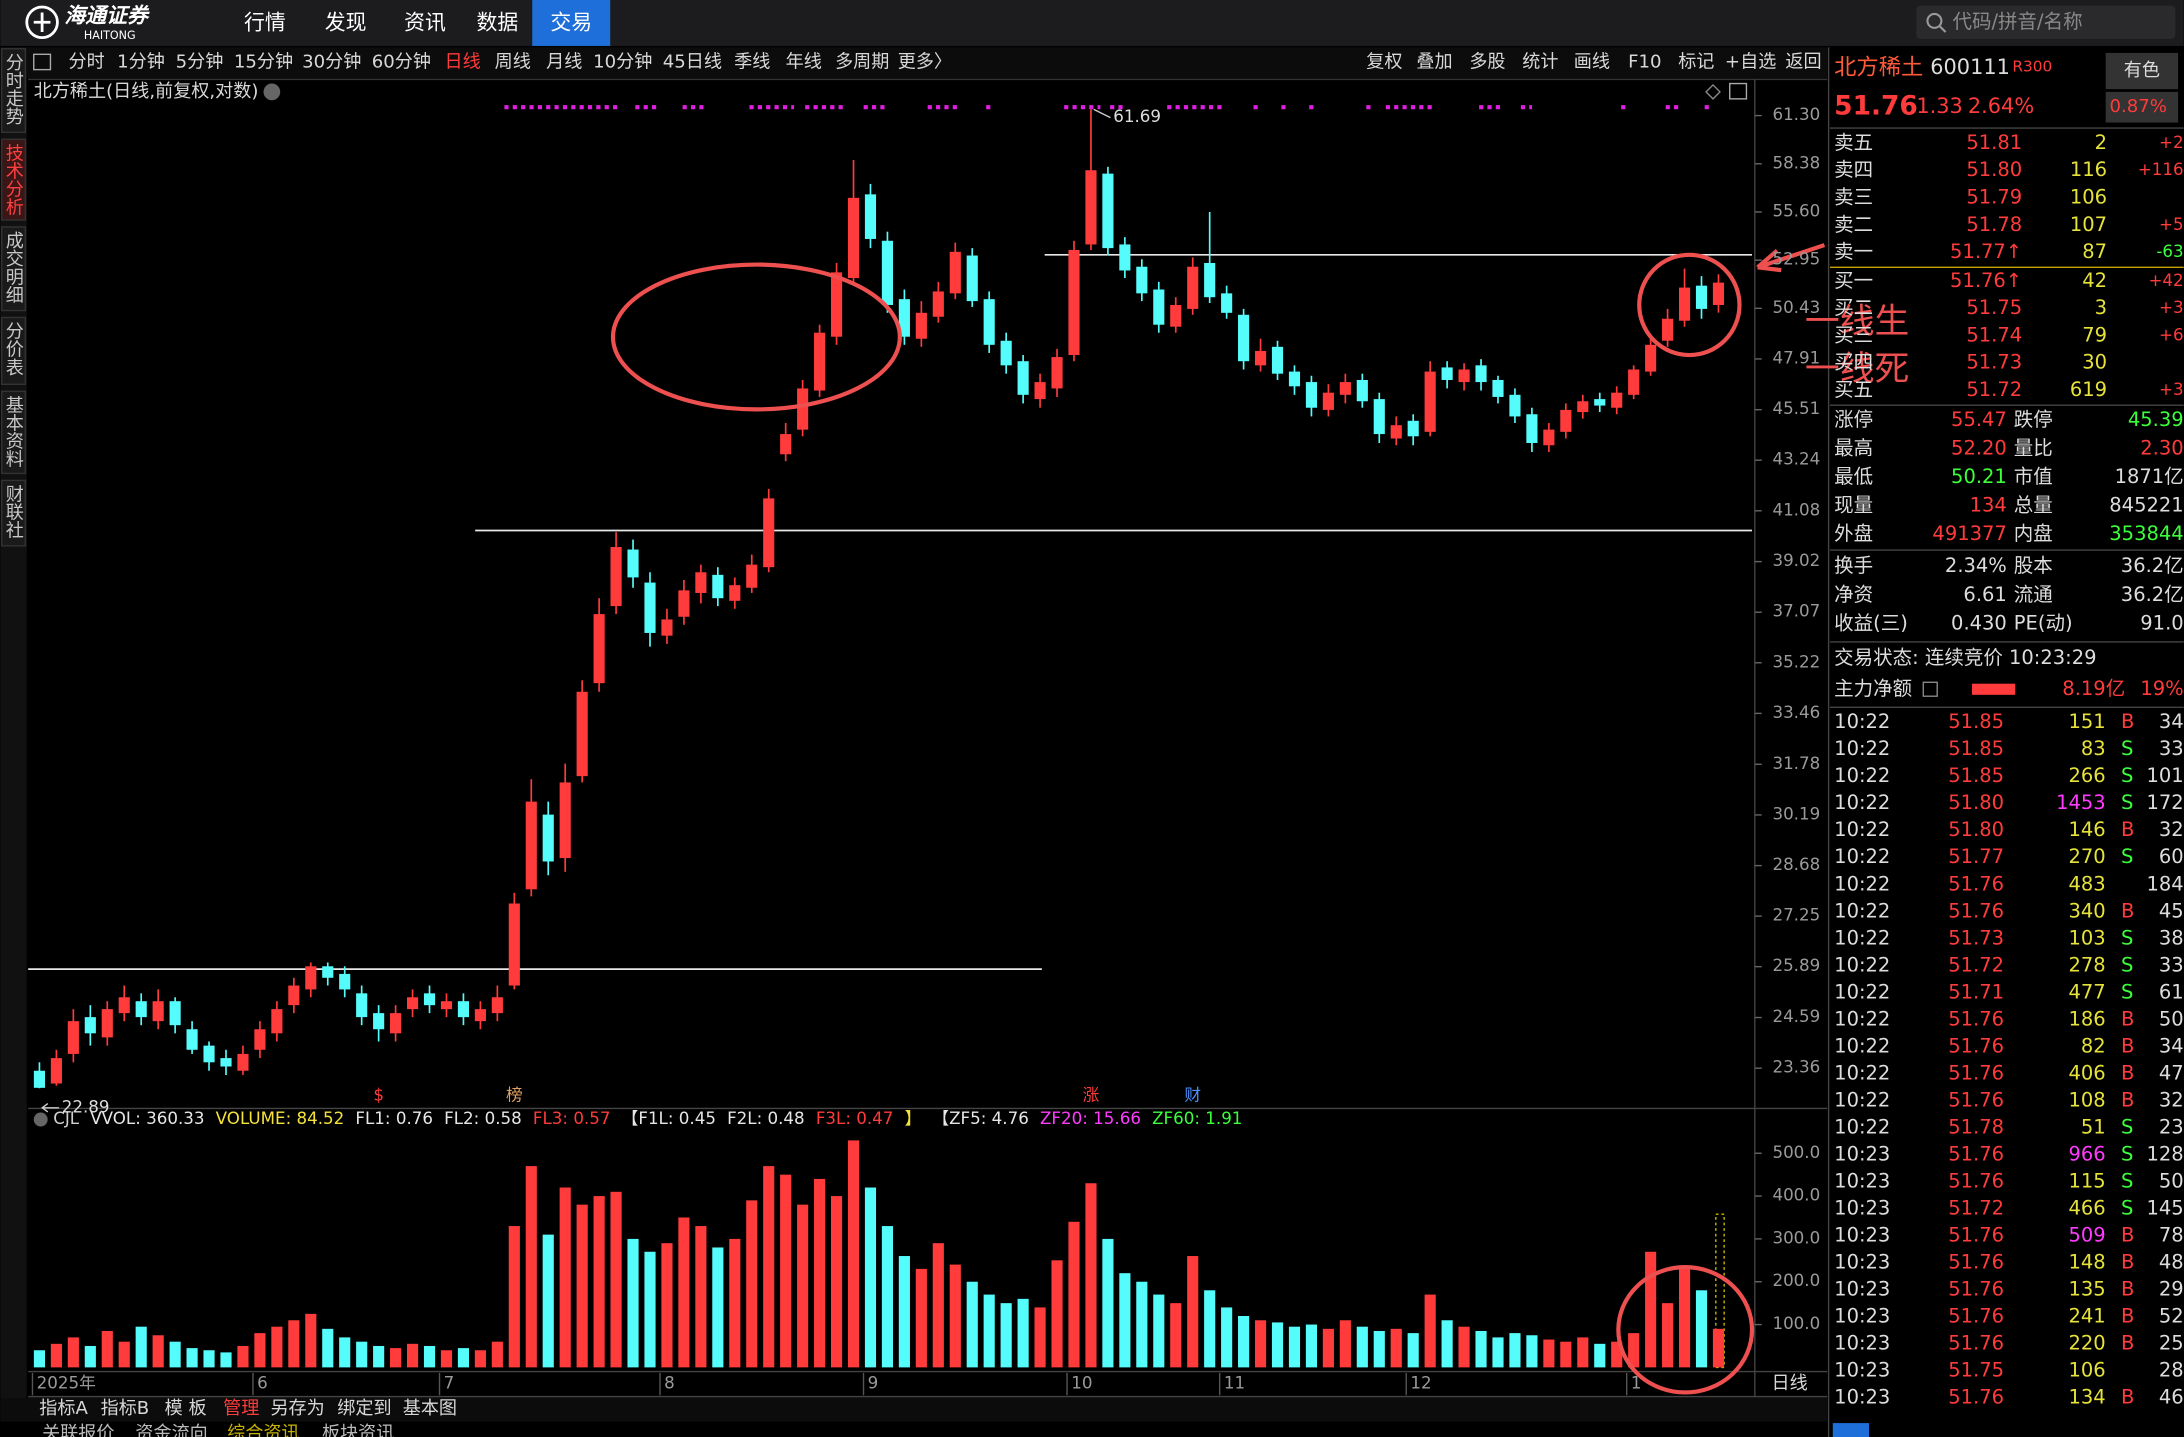  Describe the element at coordinates (1644, 62) in the screenshot. I see `tool-button: F10` at that location.